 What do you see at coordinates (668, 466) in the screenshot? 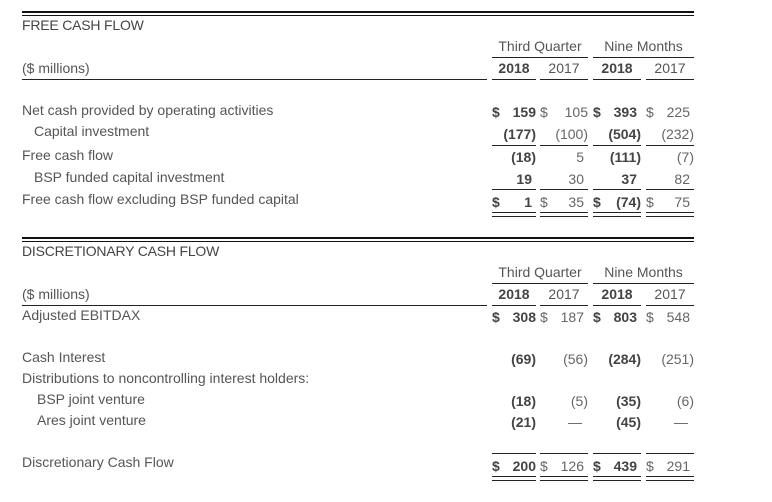
I see `value-cell: $291` at bounding box center [668, 466].